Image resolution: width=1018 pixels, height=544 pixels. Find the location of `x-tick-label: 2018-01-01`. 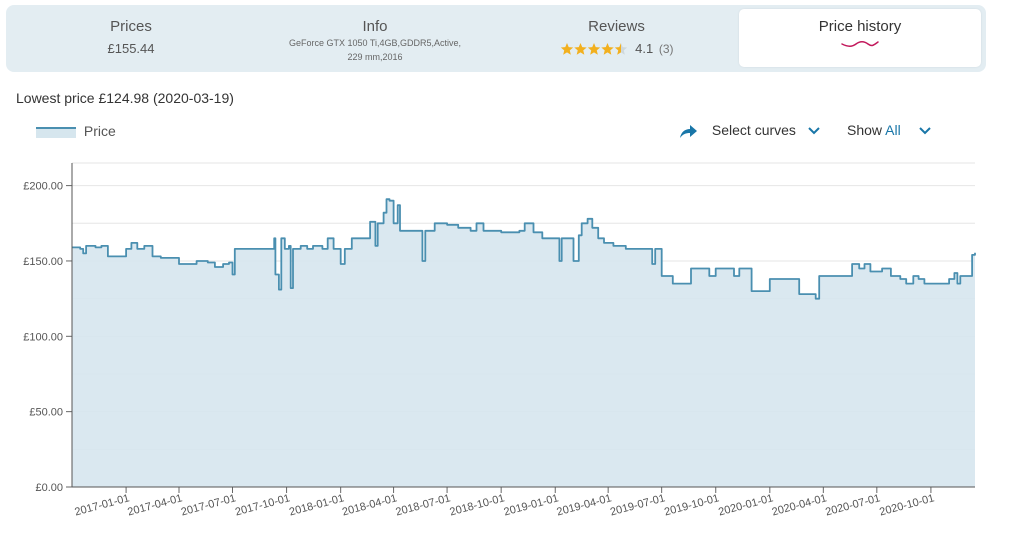

x-tick-label: 2018-01-01 is located at coordinates (316, 505).